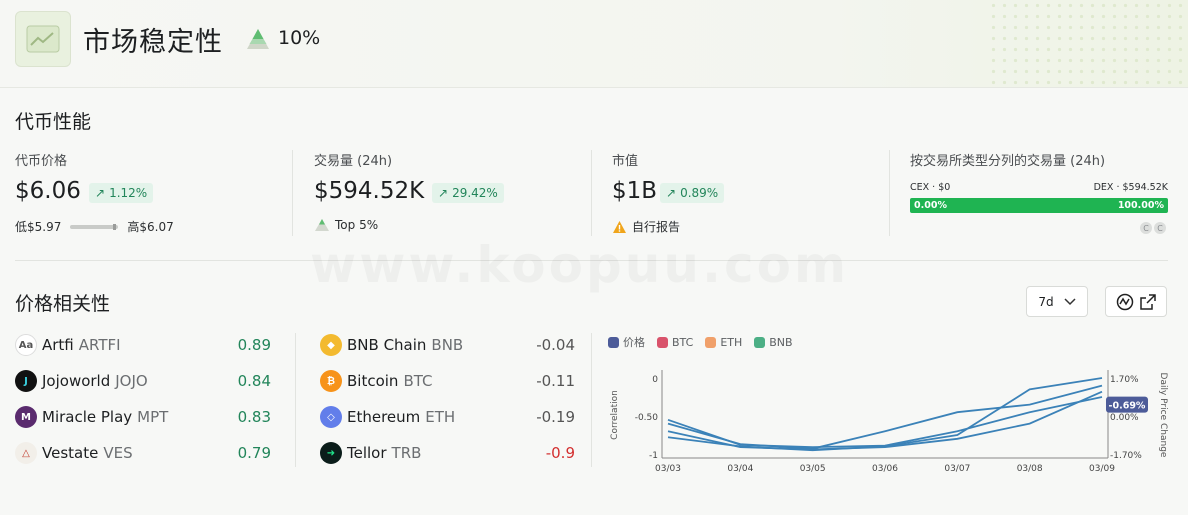 This screenshot has height=515, width=1188. I want to click on coin-name: BNB Chain, so click(387, 345).